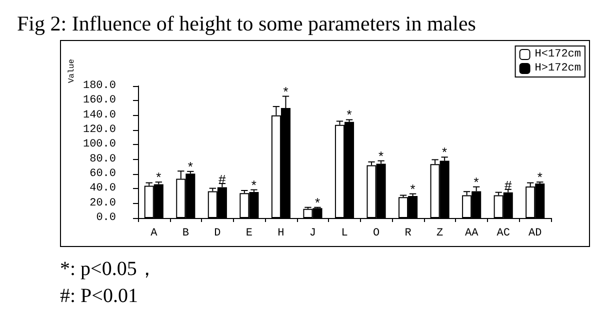 This screenshot has width=611, height=327. I want to click on x-tick-label: J, so click(312, 234).